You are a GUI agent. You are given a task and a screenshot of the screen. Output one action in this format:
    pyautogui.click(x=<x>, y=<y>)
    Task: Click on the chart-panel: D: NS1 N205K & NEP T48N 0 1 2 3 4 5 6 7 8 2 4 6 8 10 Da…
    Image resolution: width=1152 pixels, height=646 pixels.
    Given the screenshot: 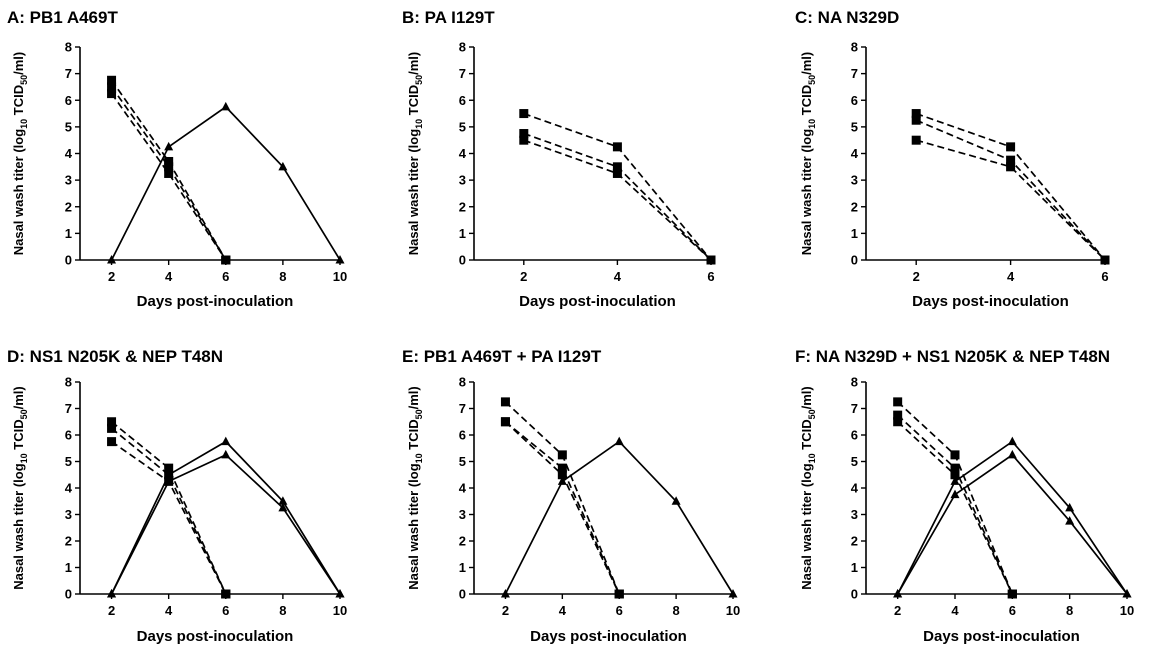 What is the action you would take?
    pyautogui.click(x=177, y=496)
    